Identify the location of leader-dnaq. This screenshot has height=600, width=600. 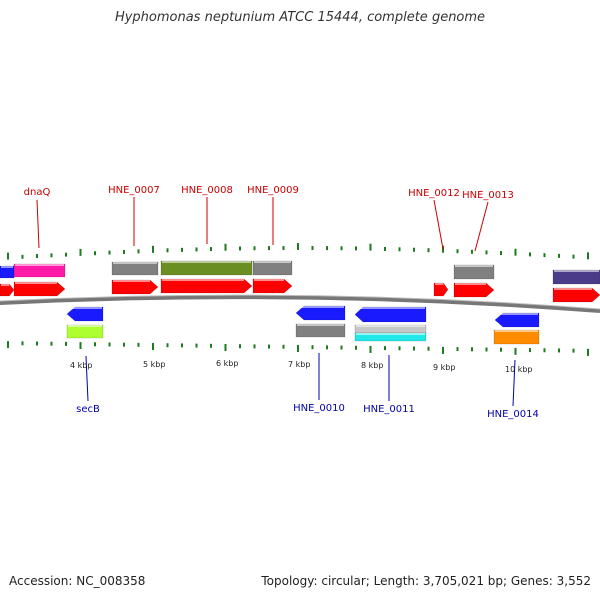
(38, 224).